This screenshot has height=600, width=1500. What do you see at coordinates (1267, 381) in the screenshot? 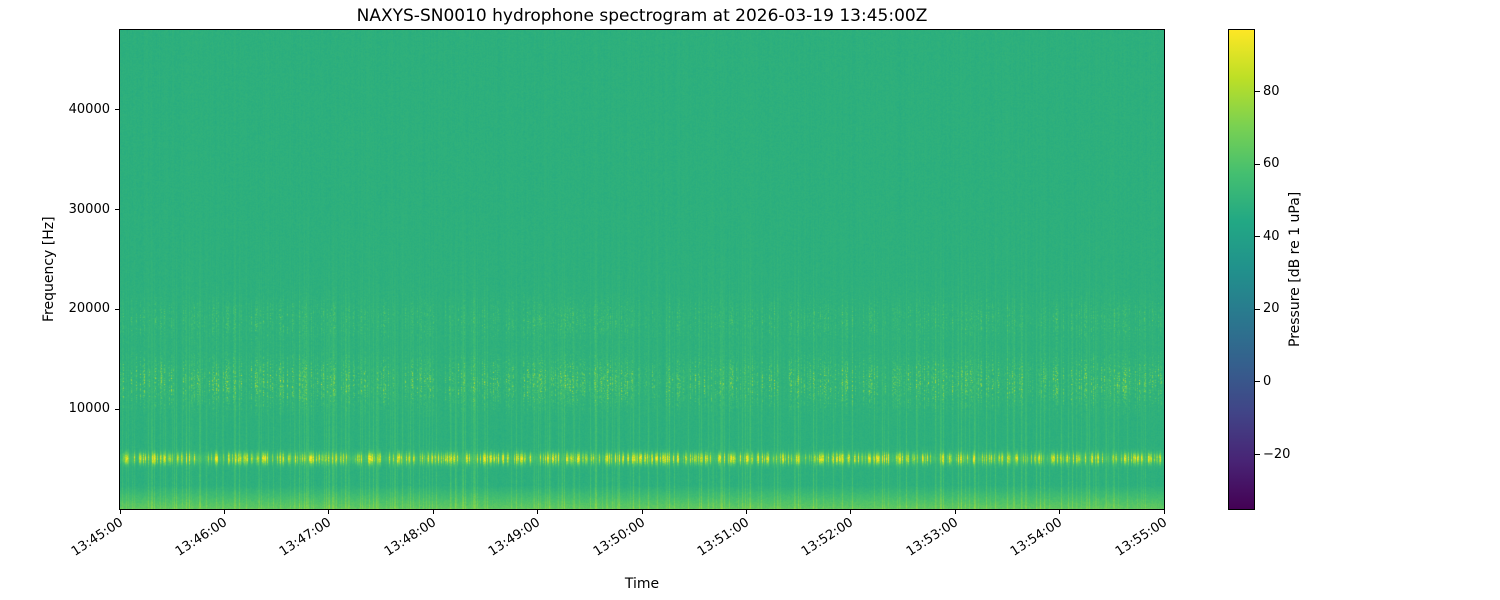
I see `colorbar-tick-label: 0` at bounding box center [1267, 381].